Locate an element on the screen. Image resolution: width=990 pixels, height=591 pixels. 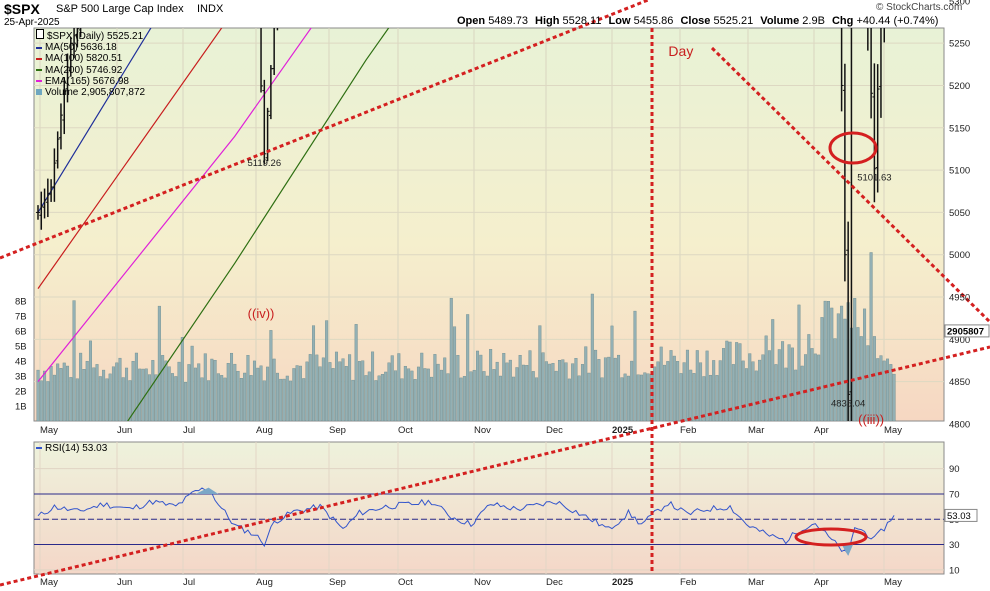
rsi-axis-tick: 10 is located at coordinates (954, 570).